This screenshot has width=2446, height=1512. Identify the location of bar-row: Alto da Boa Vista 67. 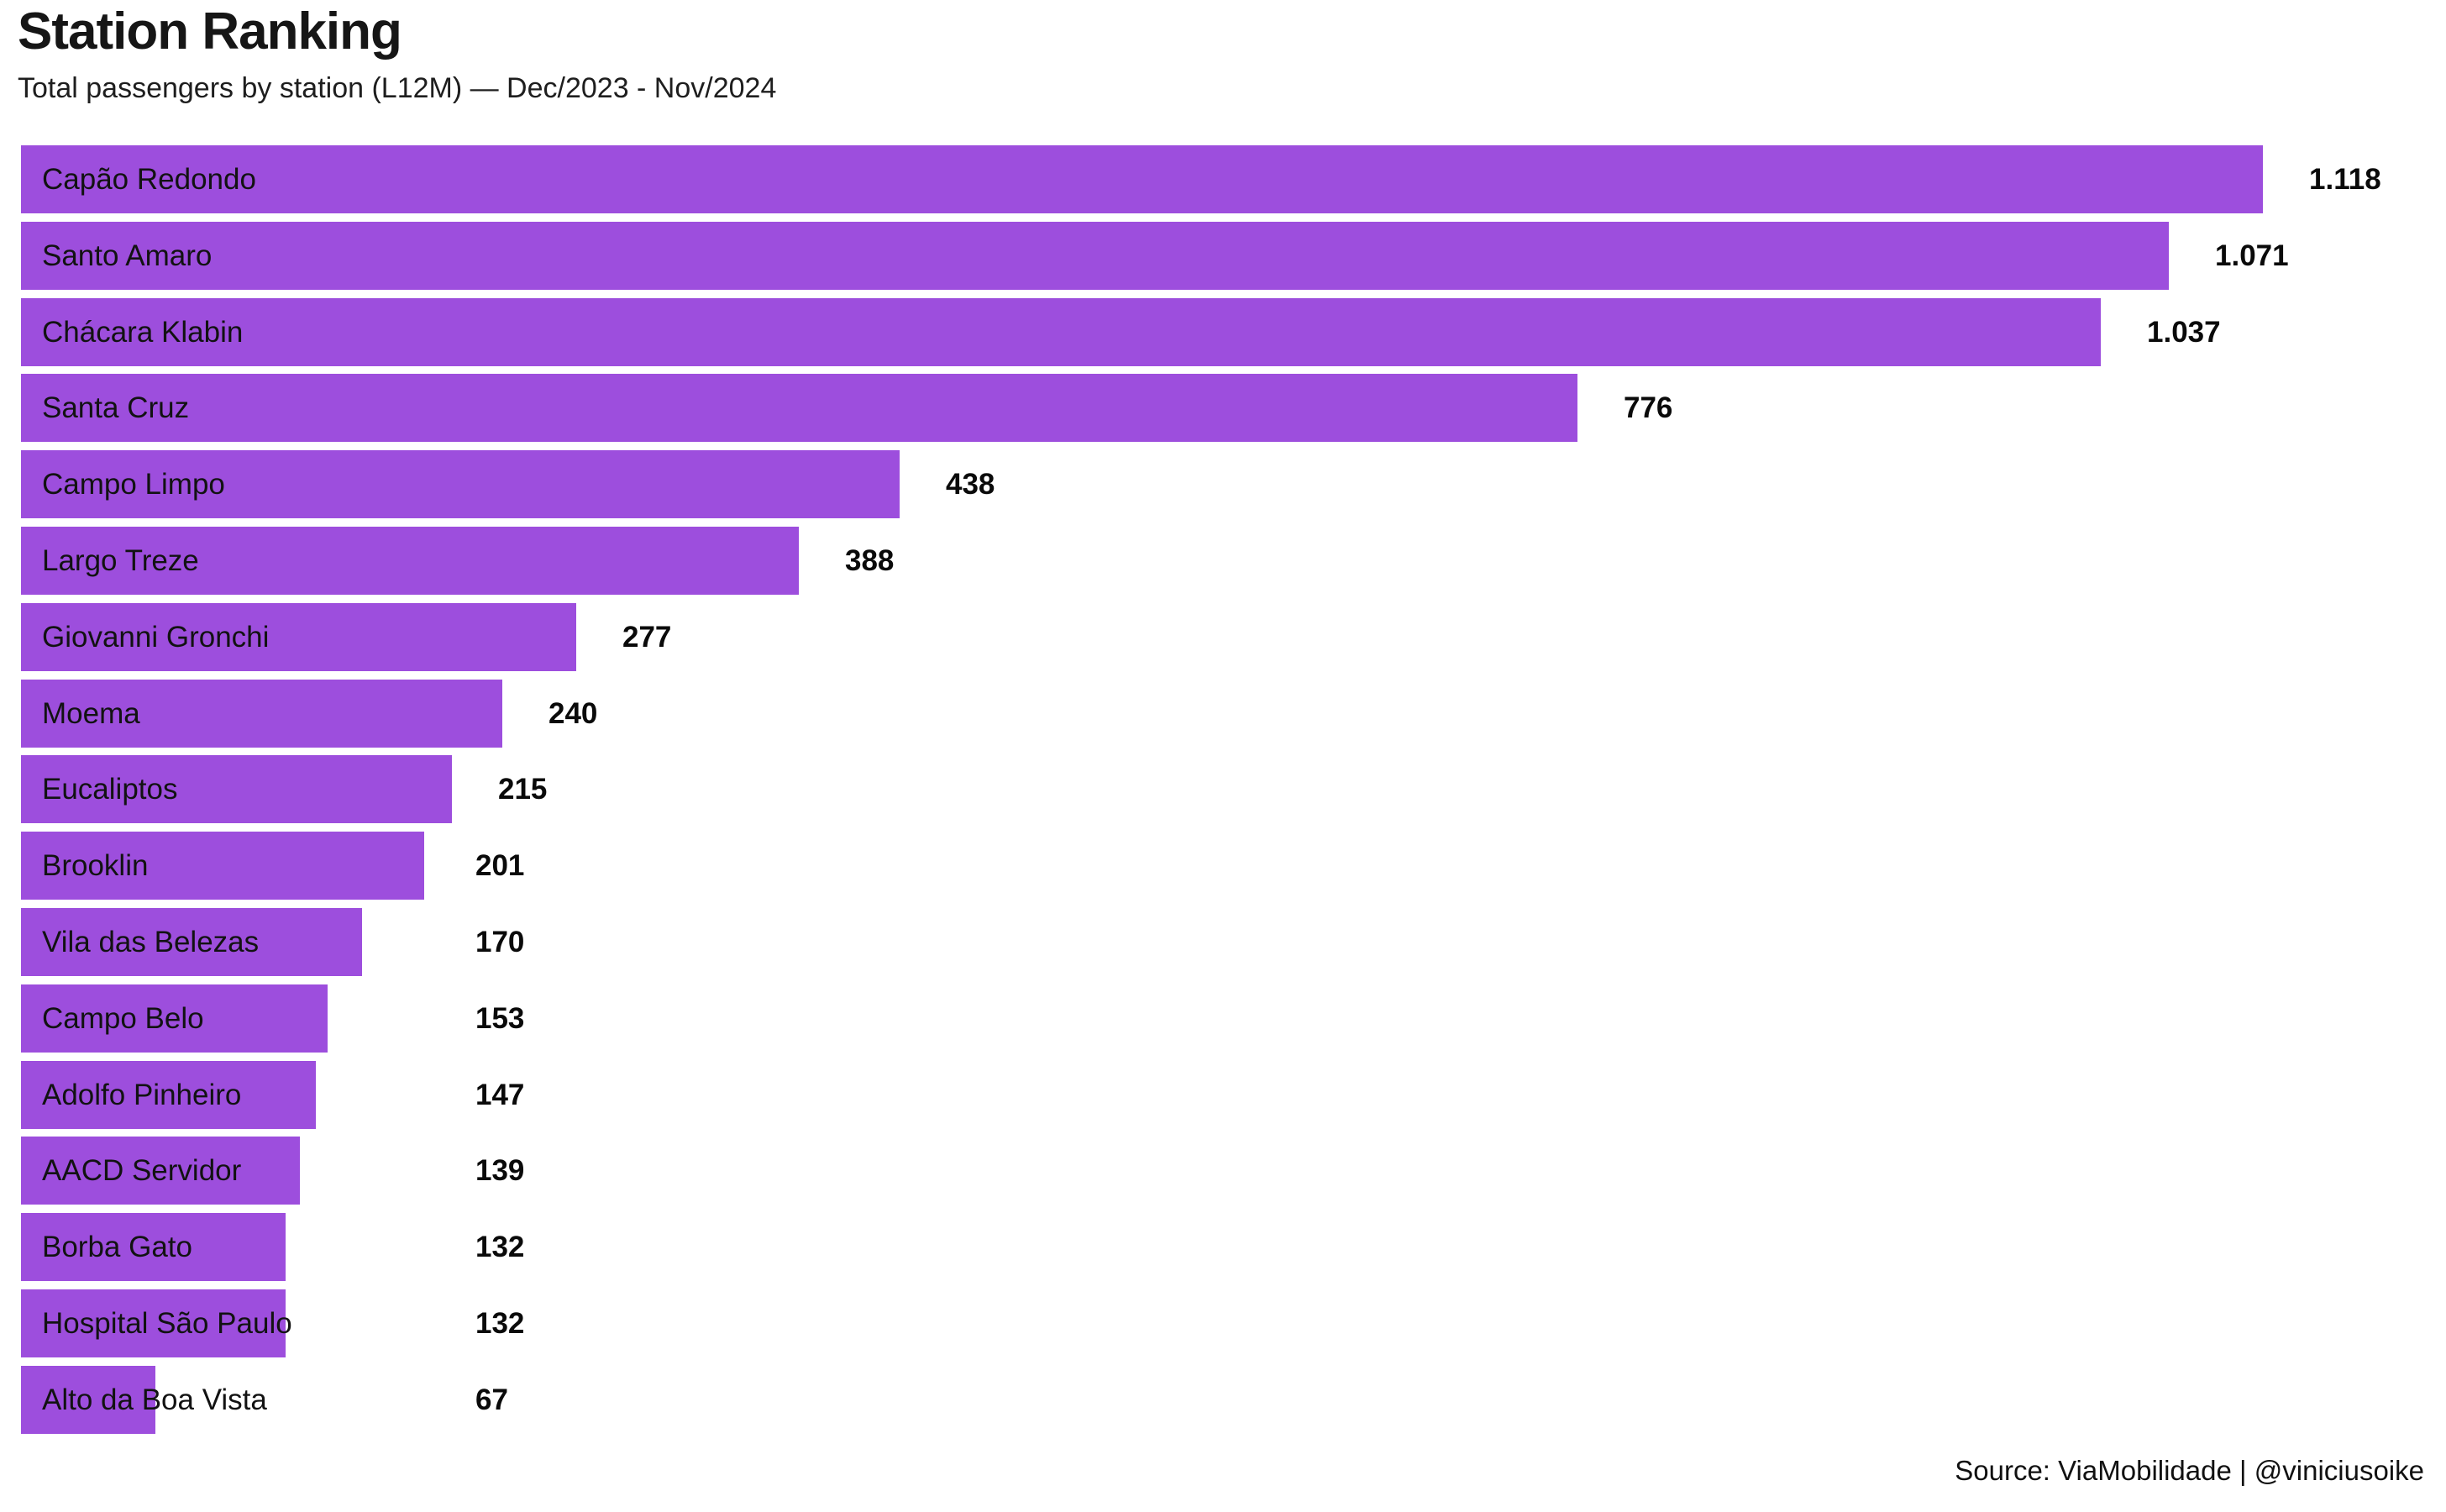
(1223, 1400).